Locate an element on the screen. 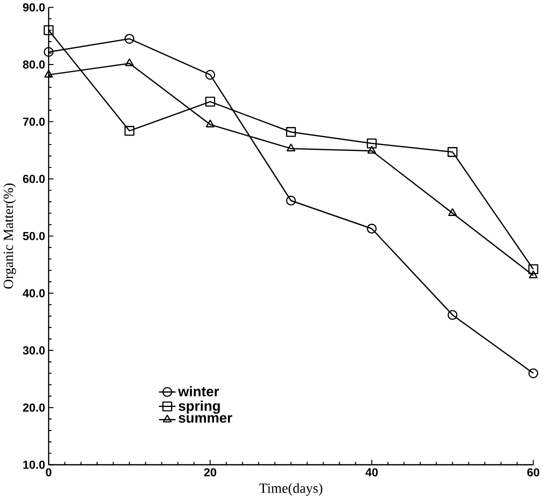 Image resolution: width=543 pixels, height=499 pixels. y-tick-label: 80.0 is located at coordinates (33, 64).